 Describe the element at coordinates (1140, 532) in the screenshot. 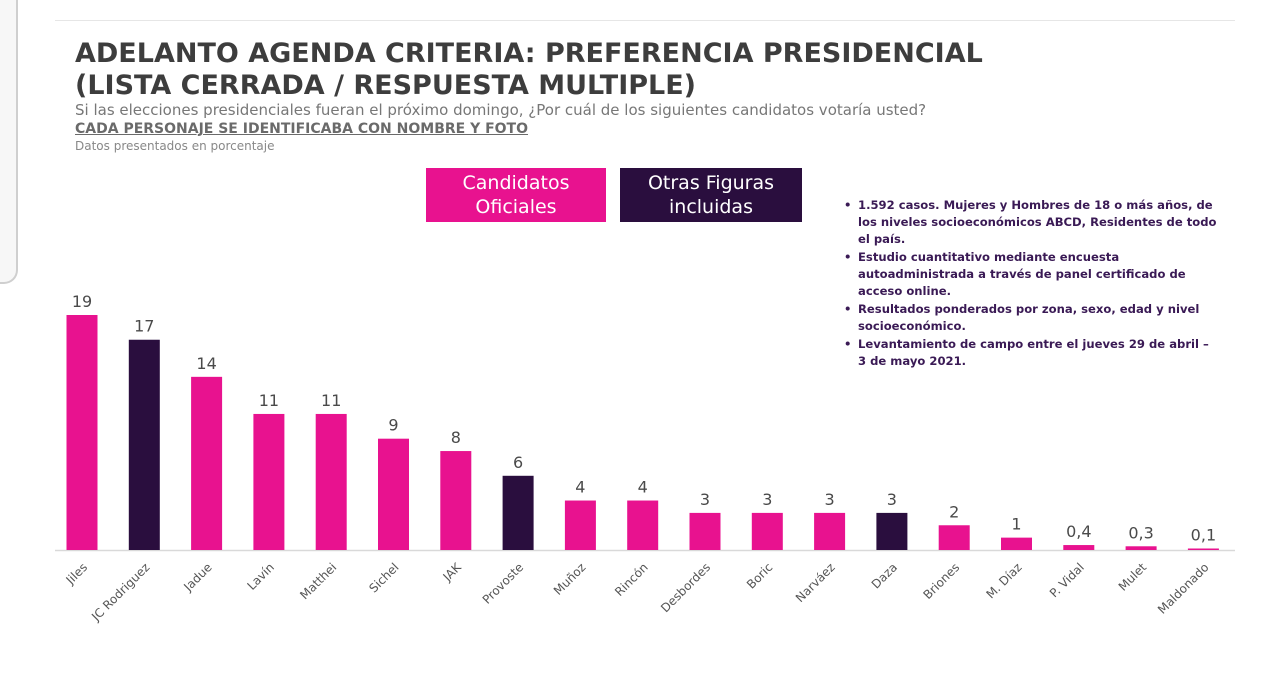

I see `bar-value-label: 0,3` at that location.